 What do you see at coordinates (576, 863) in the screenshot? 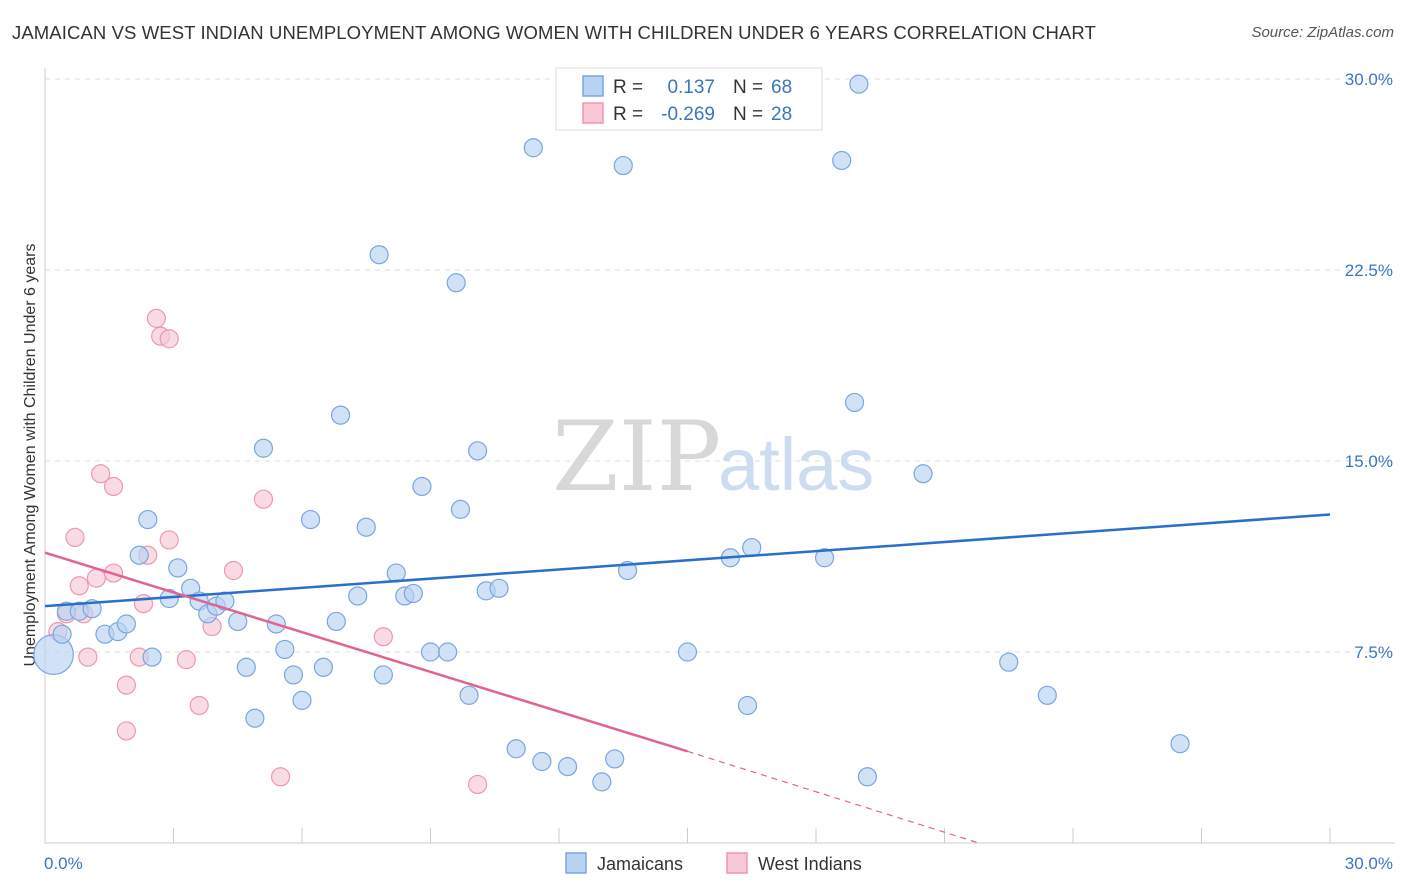
I see `bottom-legend-swatch-jamaicans` at bounding box center [576, 863].